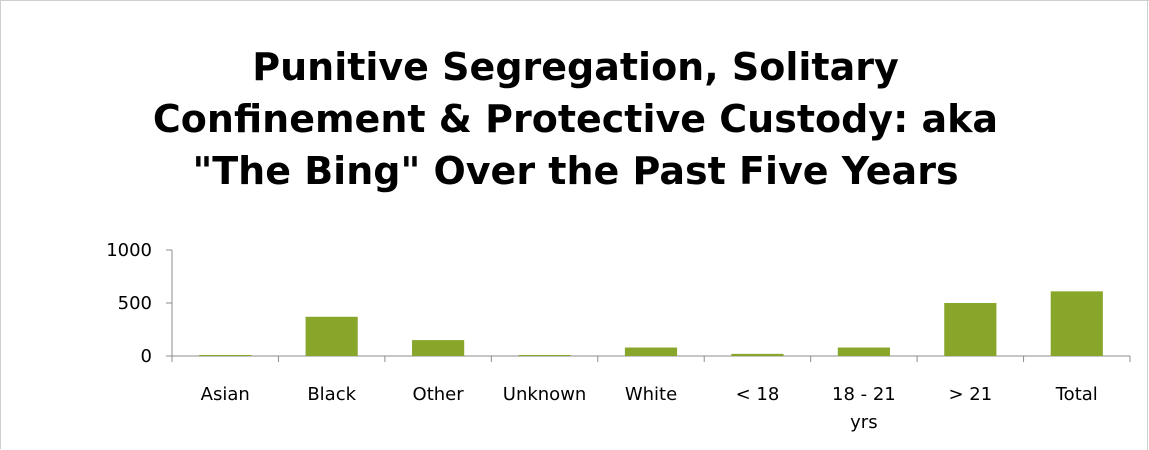 Image resolution: width=1149 pixels, height=450 pixels. What do you see at coordinates (225, 394) in the screenshot?
I see `x-tick-label: Asian` at bounding box center [225, 394].